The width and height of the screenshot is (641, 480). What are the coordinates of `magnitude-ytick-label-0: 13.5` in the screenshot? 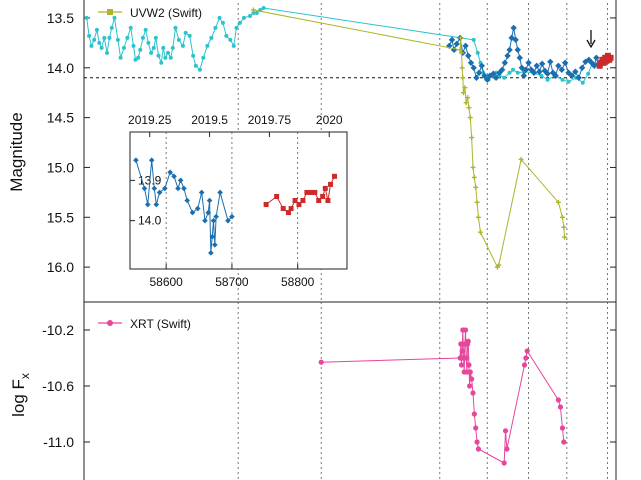 It's located at (60, 18).